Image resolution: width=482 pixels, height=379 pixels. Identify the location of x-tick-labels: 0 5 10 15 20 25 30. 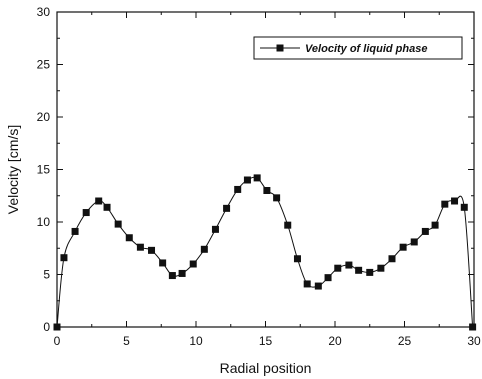
(267, 341).